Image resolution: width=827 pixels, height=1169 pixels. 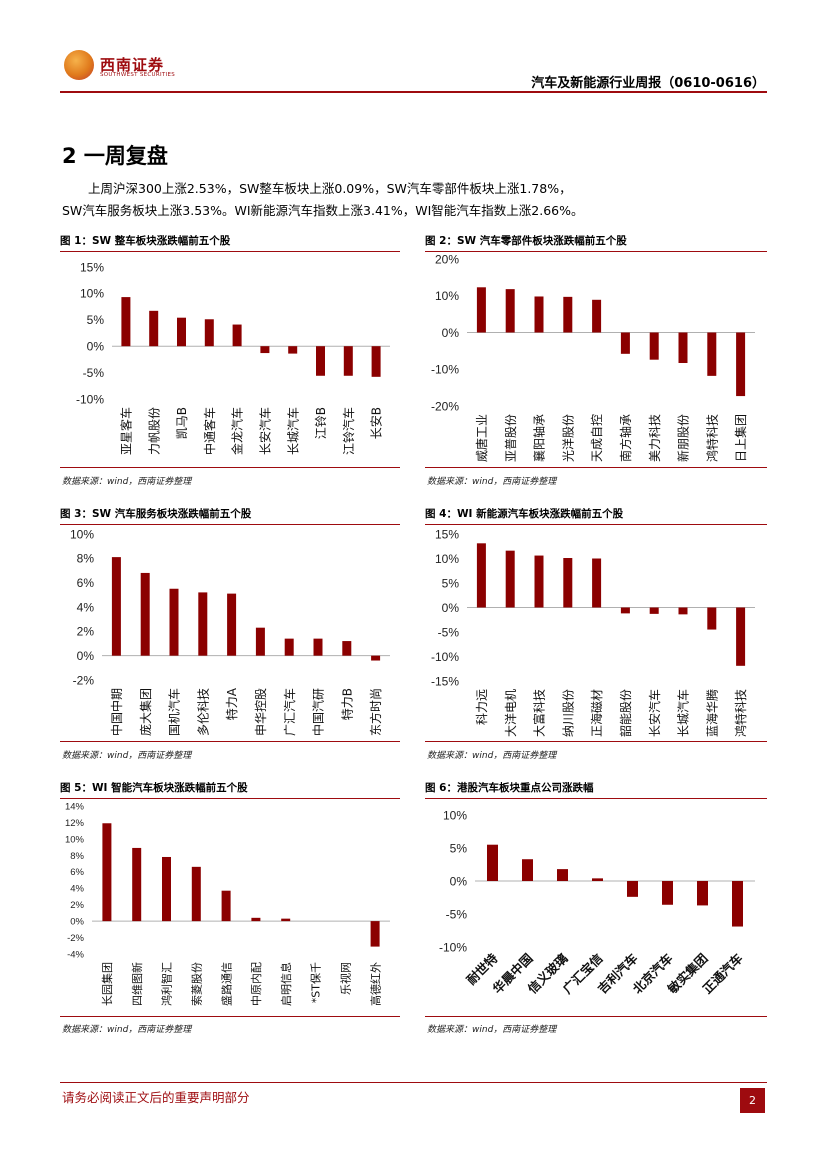 I want to click on figure-2: 图 2：SW 汽车零部件板块涨跌幅前五个股, so click(x=596, y=242).